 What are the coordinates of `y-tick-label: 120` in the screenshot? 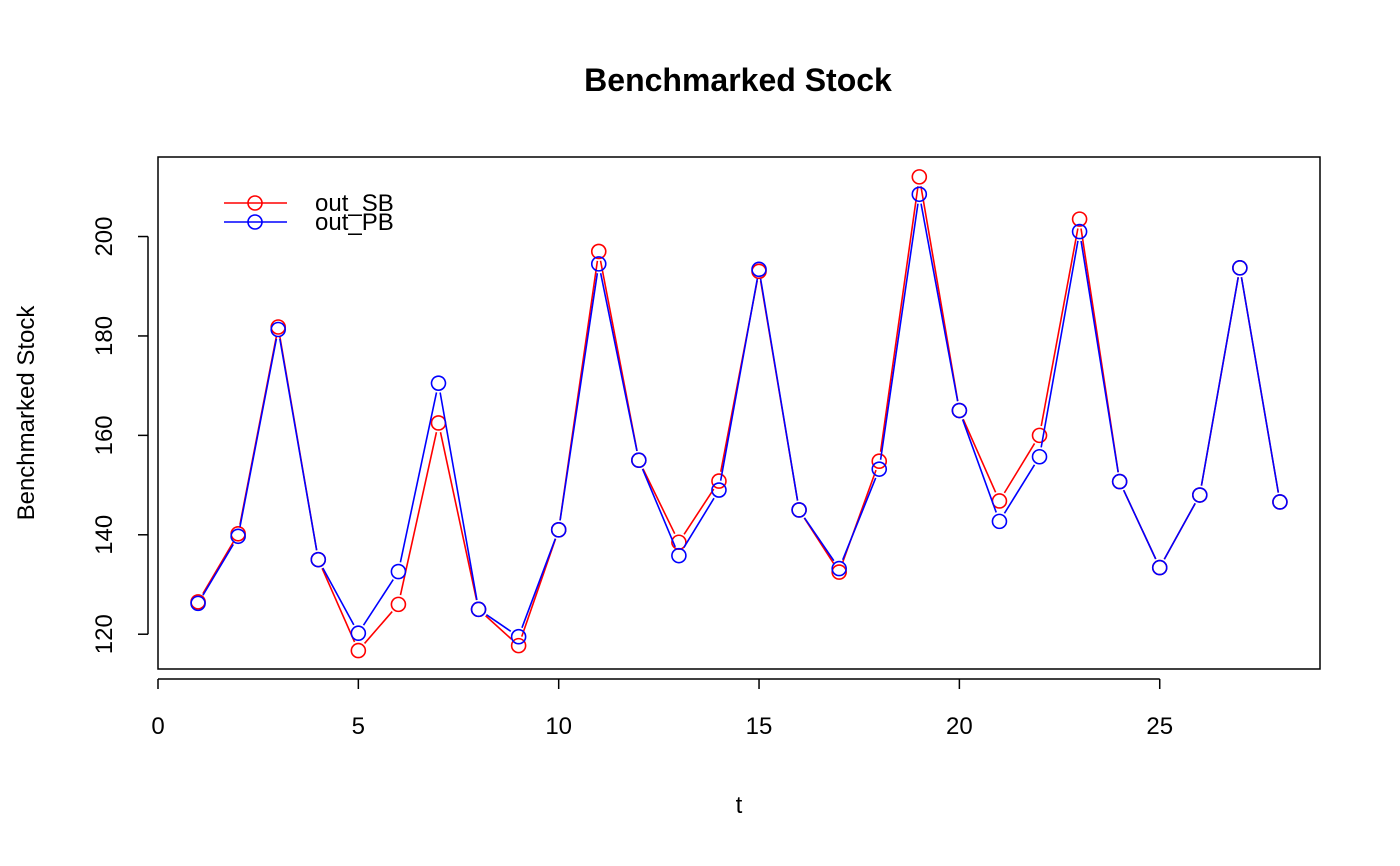 It's located at (104, 634).